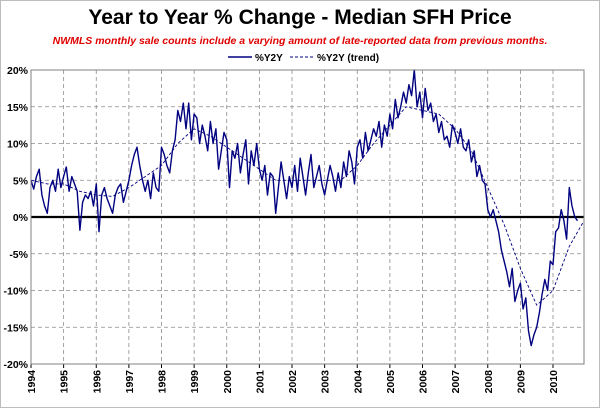  I want to click on y-tick-label: -20%, so click(15, 365).